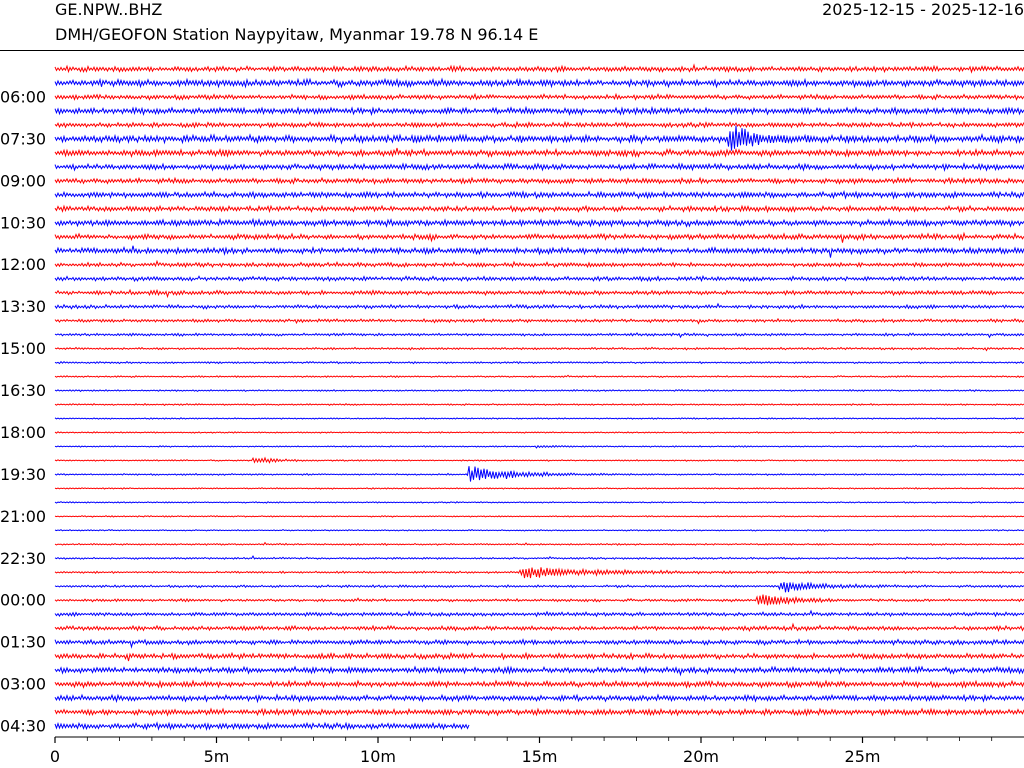 Image resolution: width=1024 pixels, height=768 pixels. What do you see at coordinates (23, 474) in the screenshot?
I see `y-tick-label: 19:30` at bounding box center [23, 474].